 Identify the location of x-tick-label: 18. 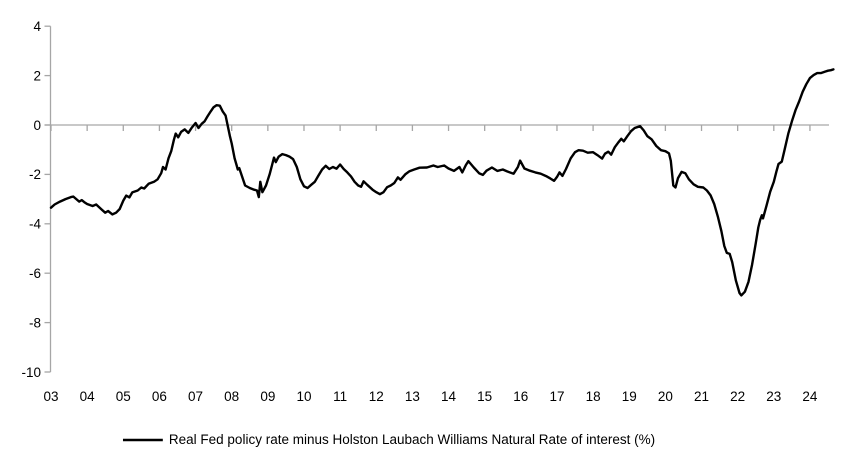
(593, 396).